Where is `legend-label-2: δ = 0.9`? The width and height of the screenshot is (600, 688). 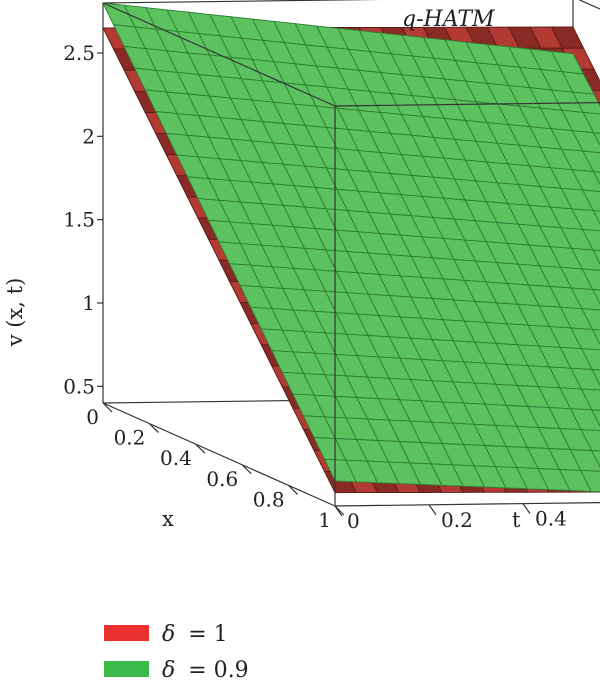 legend-label-2: δ = 0.9 is located at coordinates (205, 670).